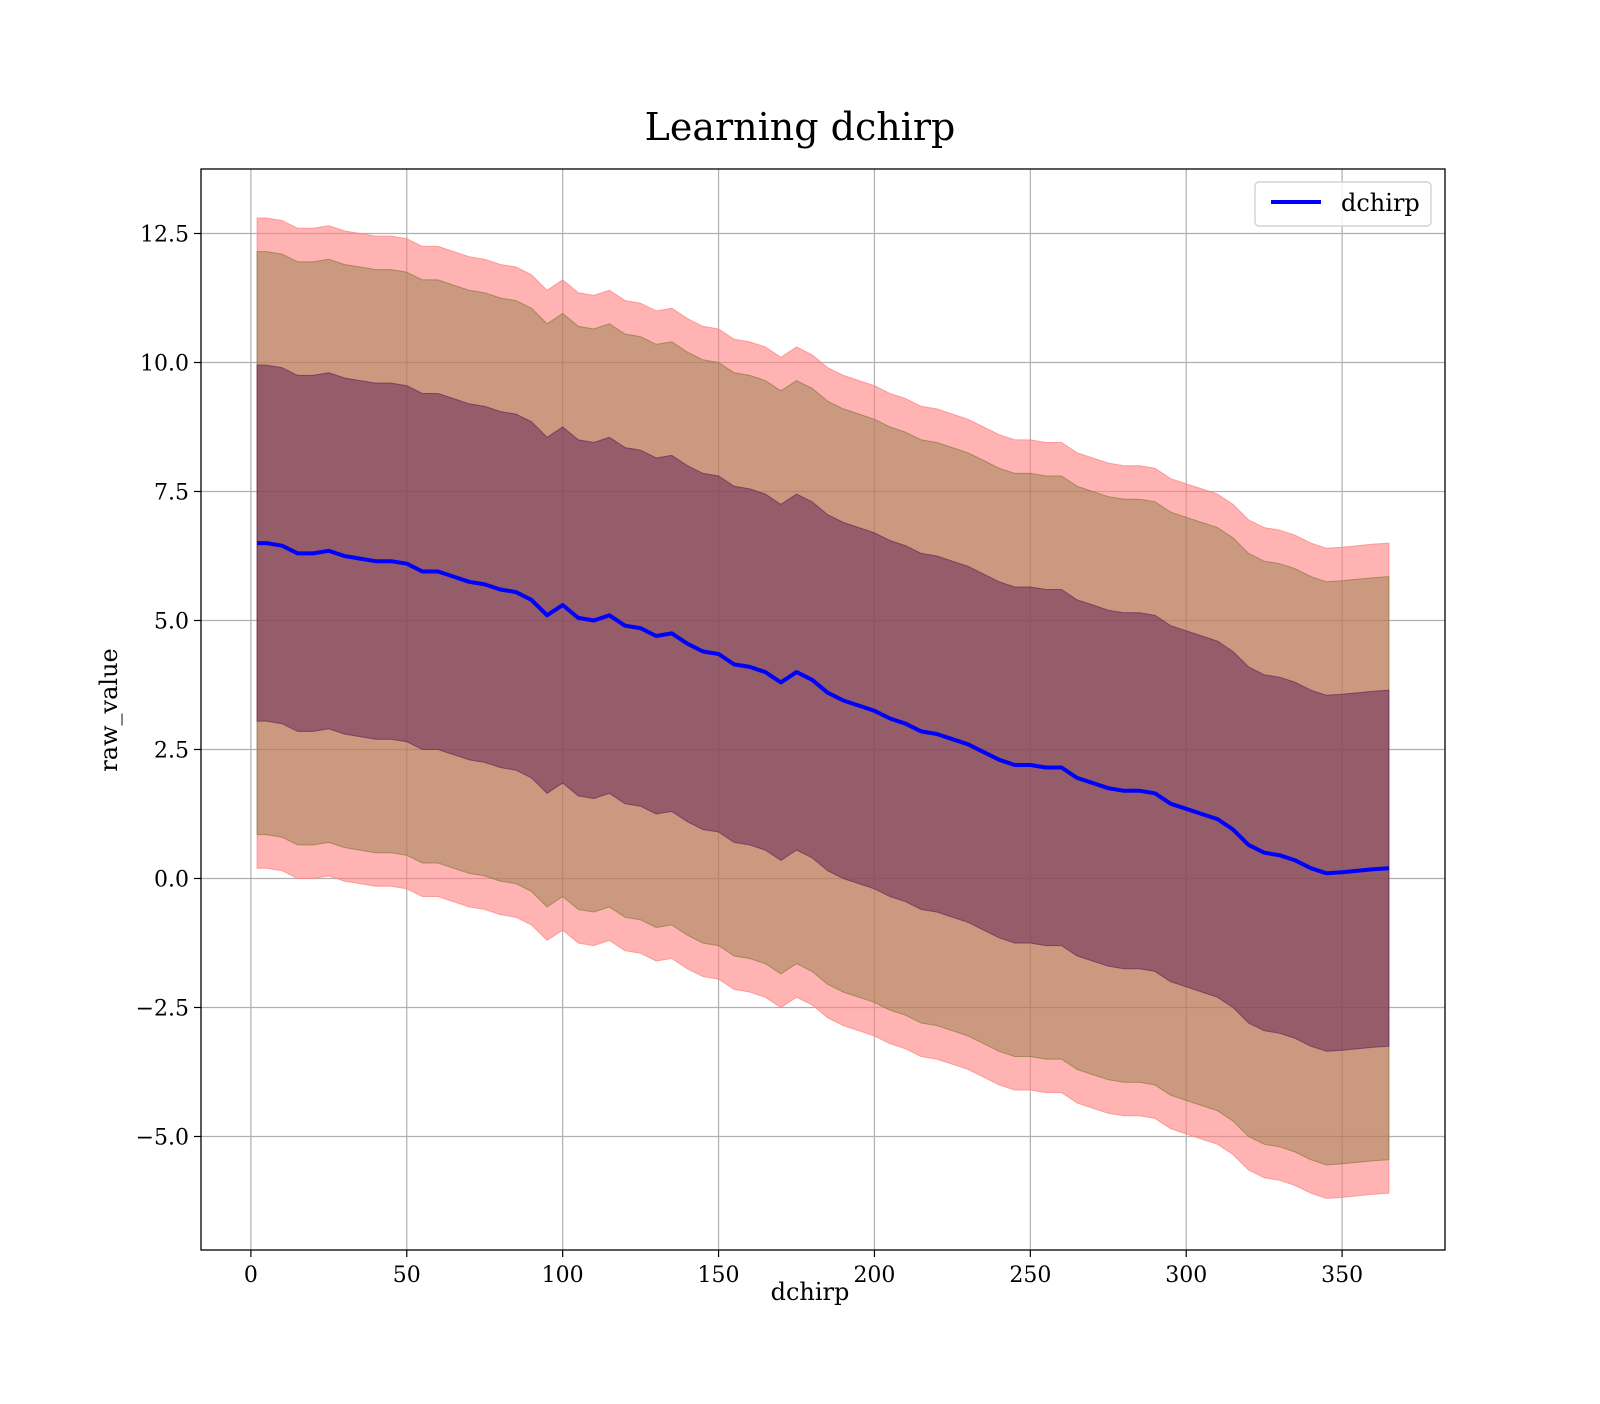 The width and height of the screenshot is (1600, 1404). What do you see at coordinates (171, 879) in the screenshot?
I see `y-tick-label-2: 0.0` at bounding box center [171, 879].